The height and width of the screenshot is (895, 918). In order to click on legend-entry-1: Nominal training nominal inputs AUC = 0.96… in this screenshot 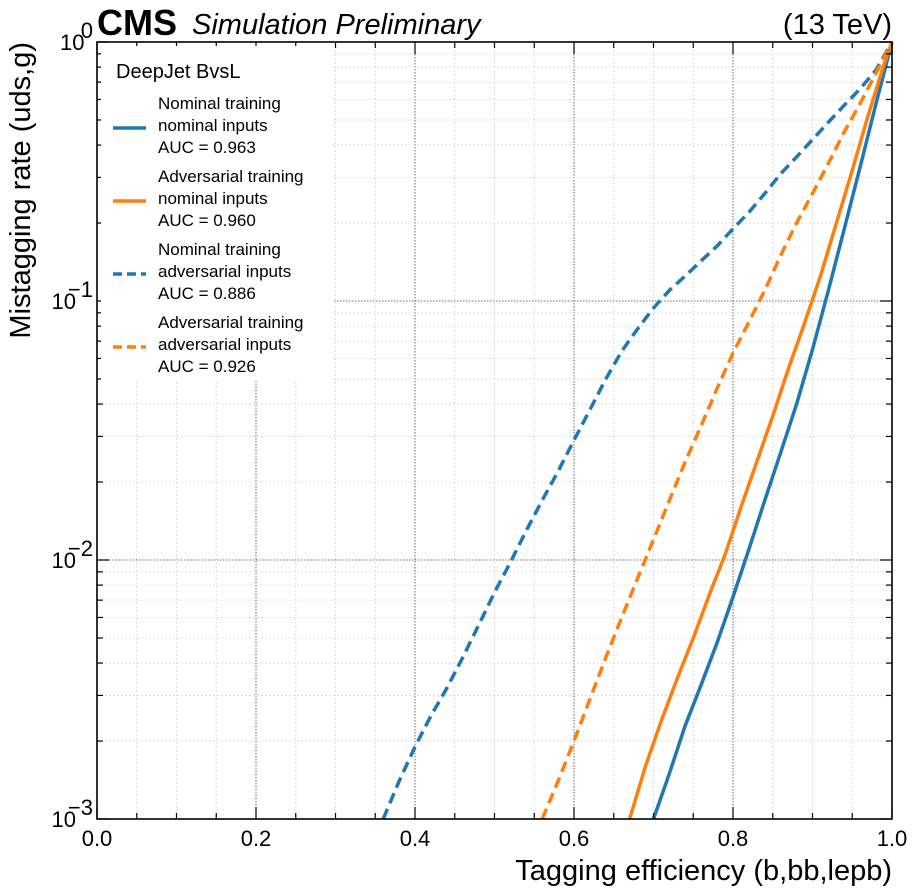, I will do `click(197, 125)`.